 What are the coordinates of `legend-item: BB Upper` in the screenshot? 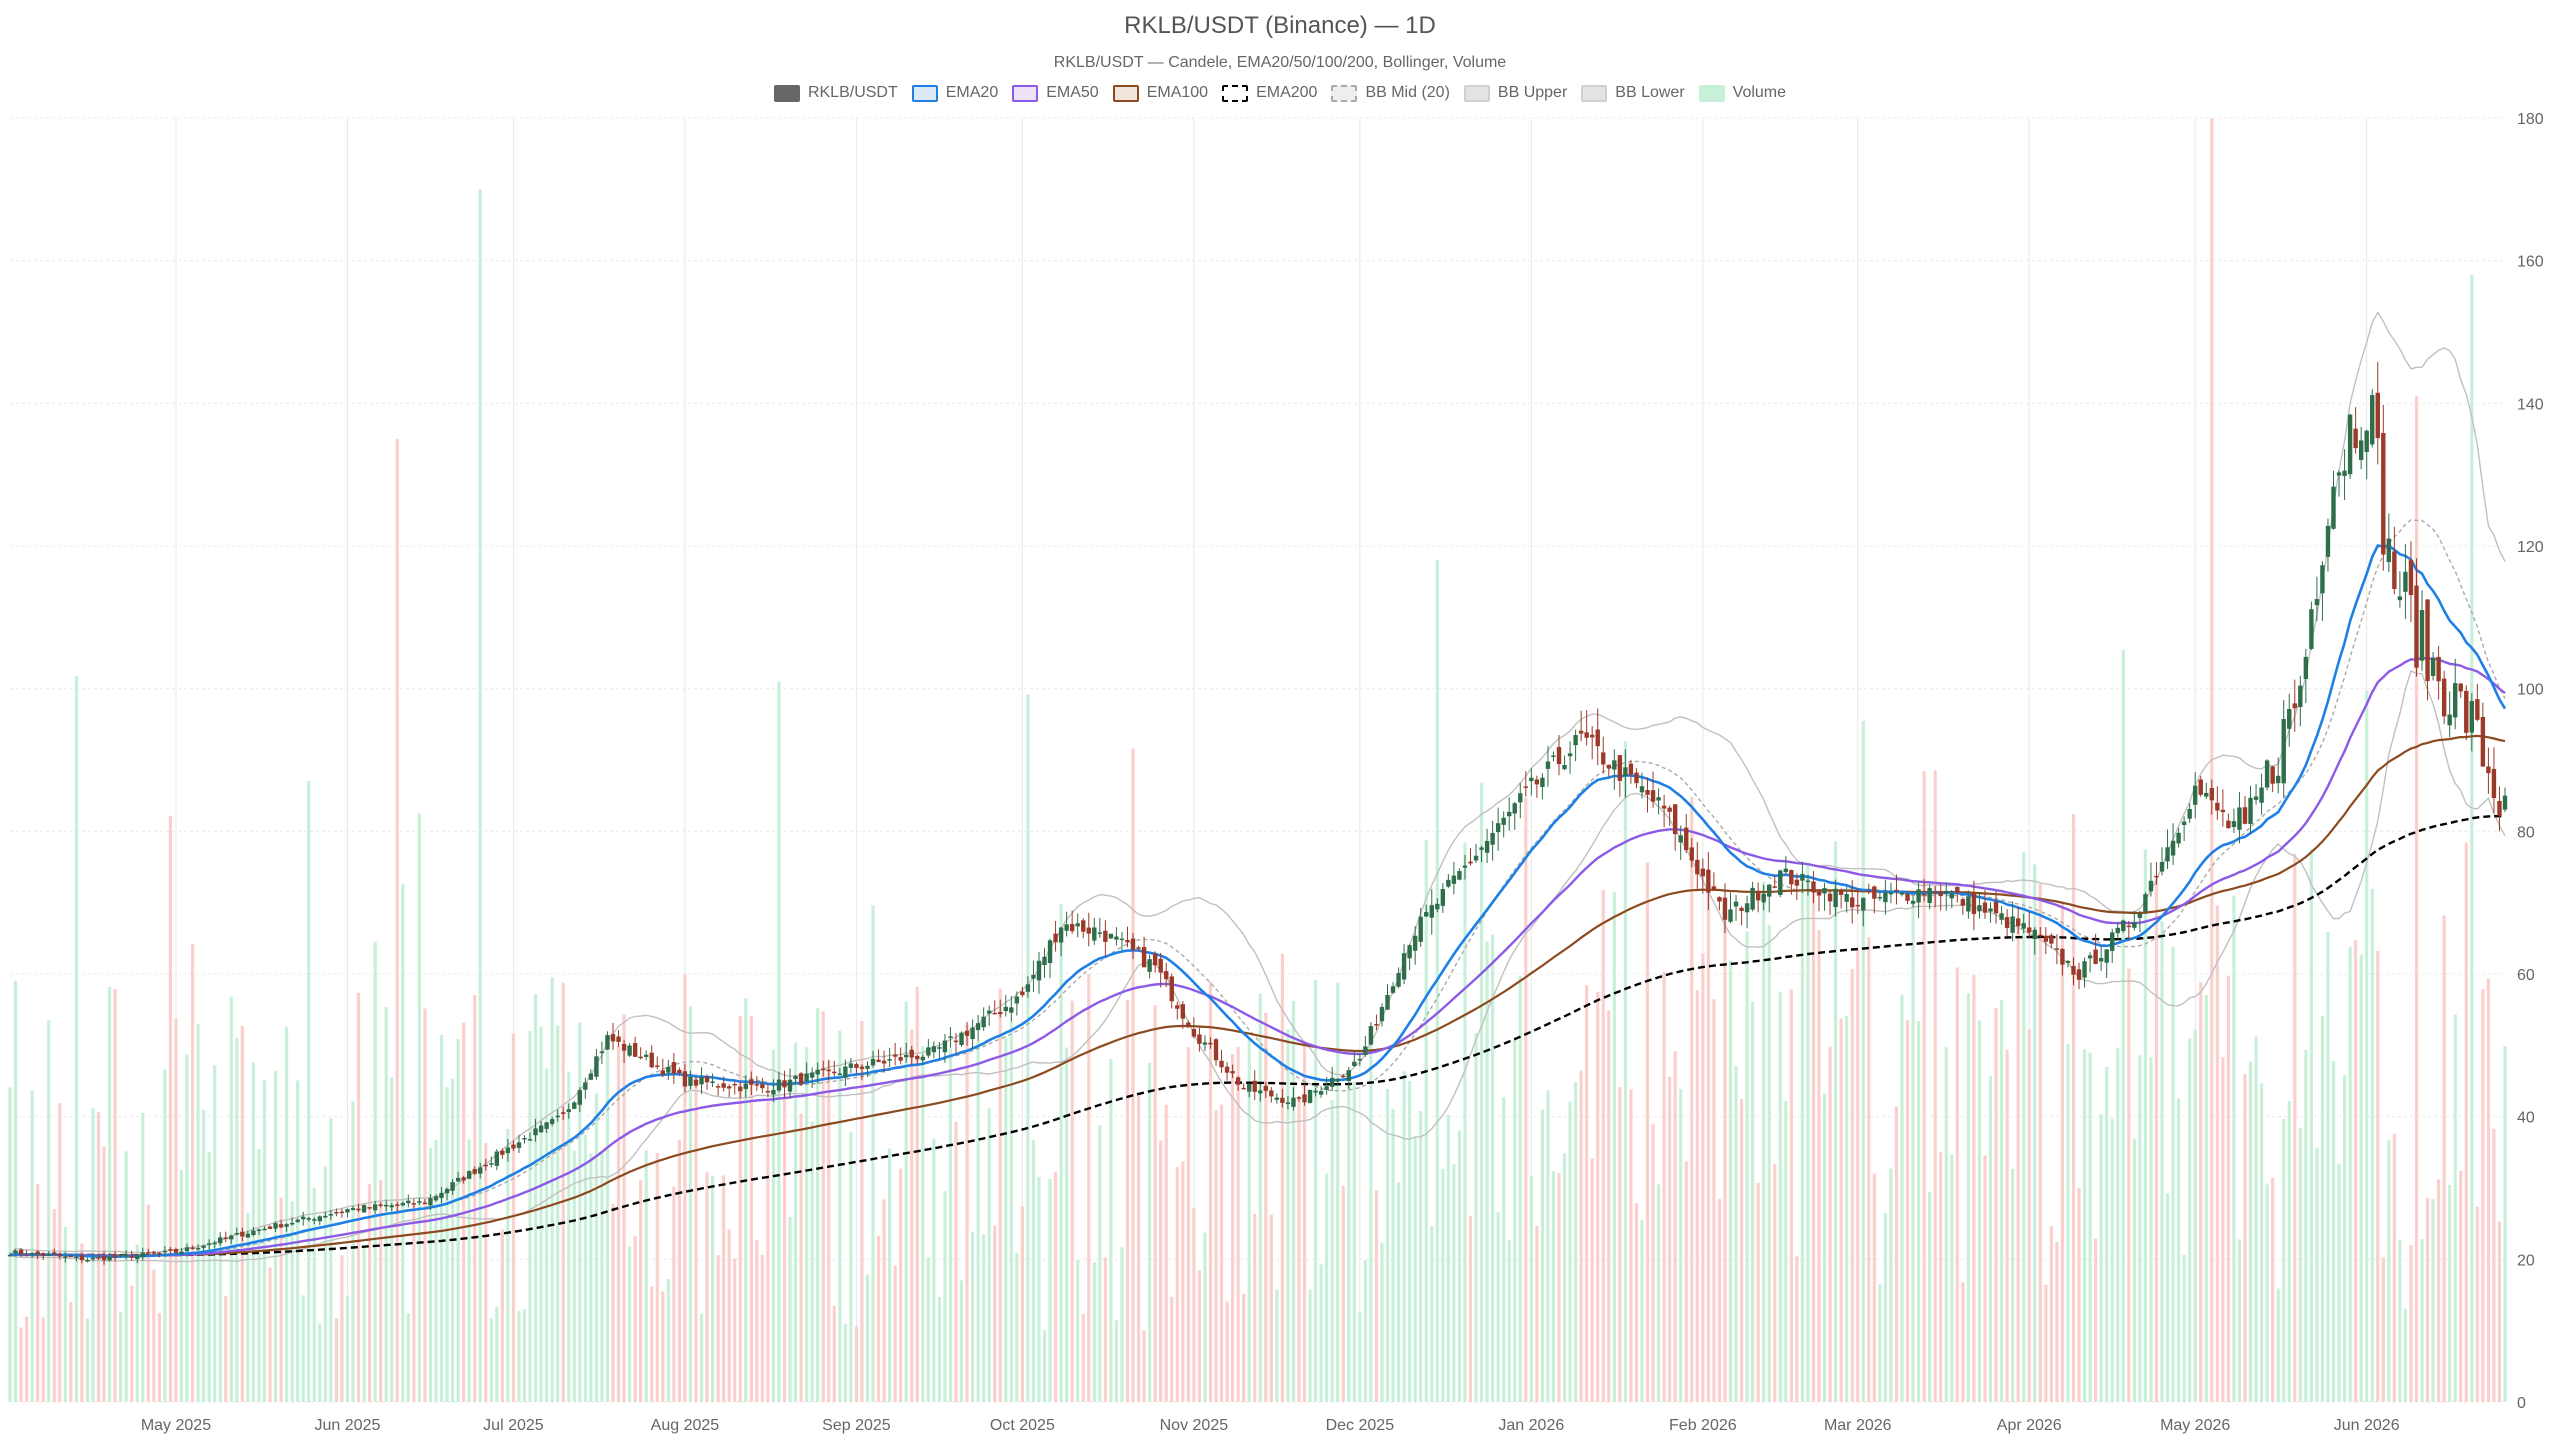 It's located at (1515, 93).